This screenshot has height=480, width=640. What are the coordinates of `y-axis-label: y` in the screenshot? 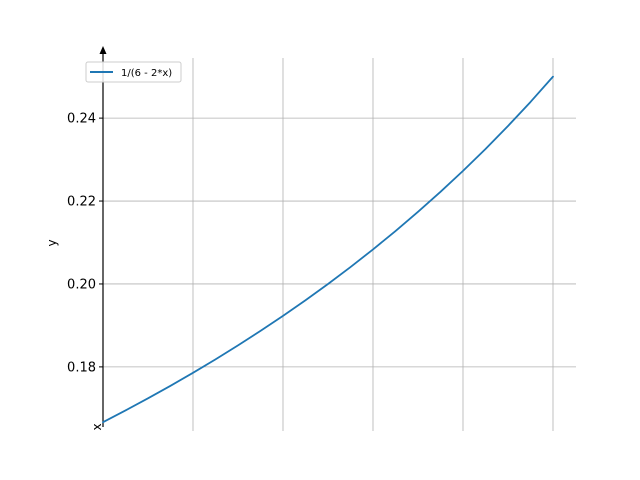 It's located at (52, 242).